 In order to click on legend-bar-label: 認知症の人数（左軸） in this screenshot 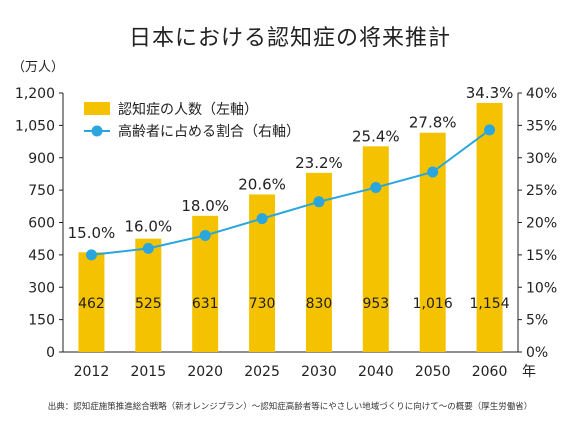, I will do `click(188, 109)`.